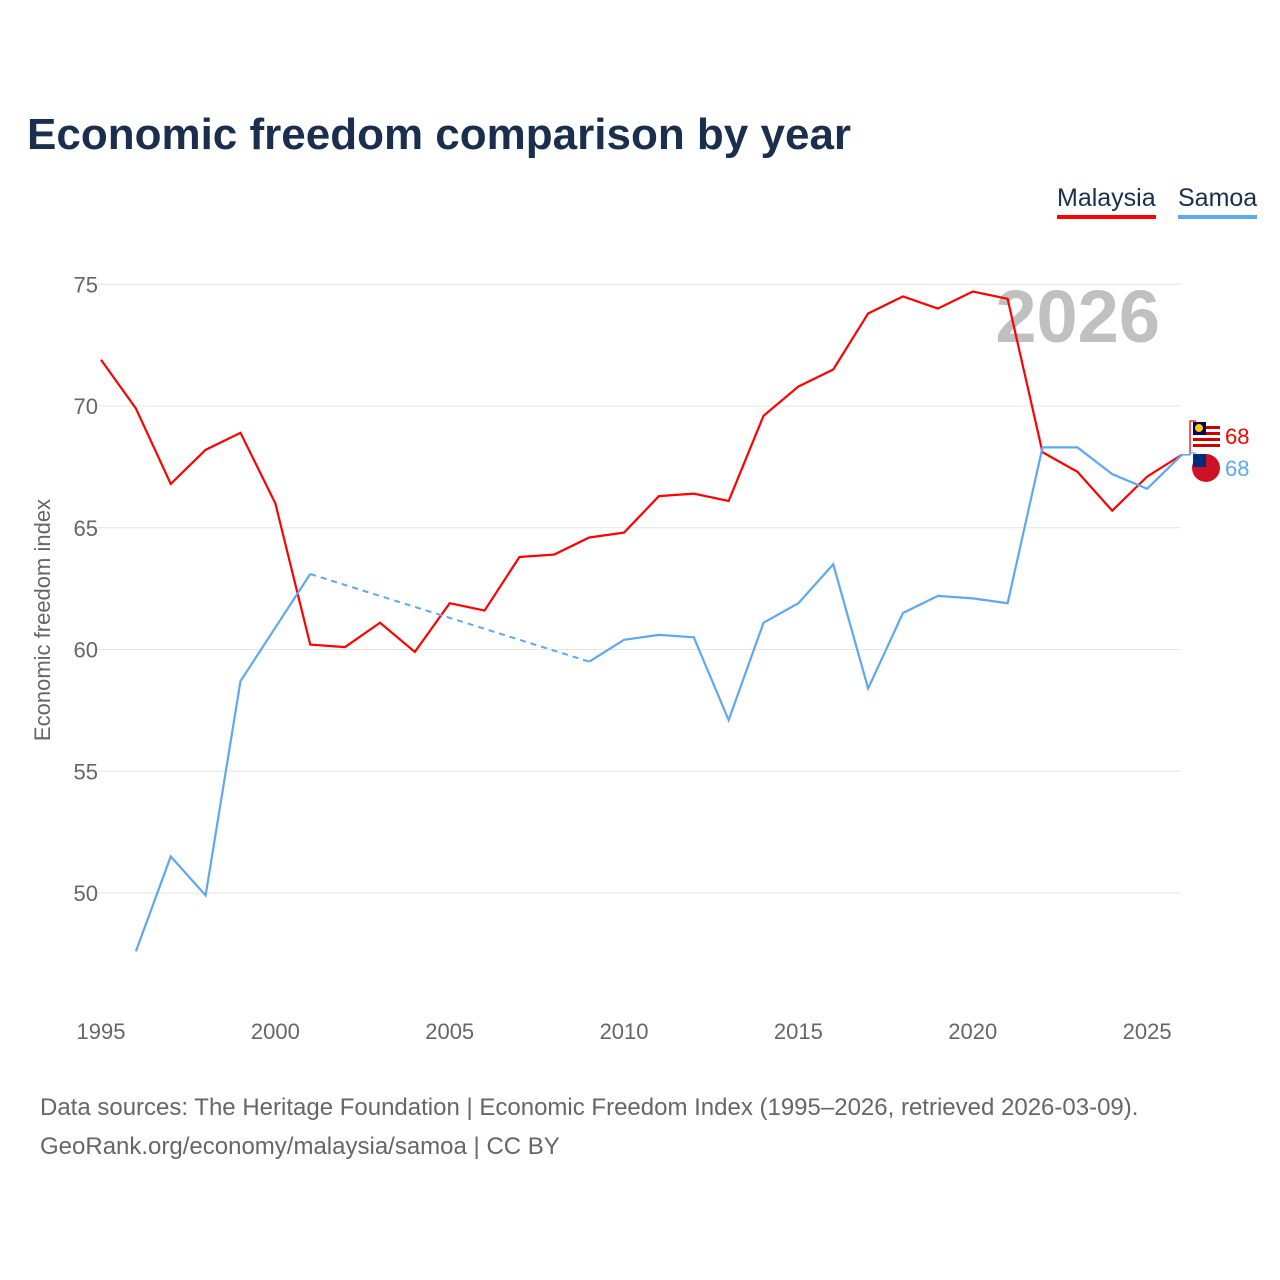 Image resolution: width=1280 pixels, height=1280 pixels. What do you see at coordinates (1237, 436) in the screenshot?
I see `end-value-label-malaysia: 68` at bounding box center [1237, 436].